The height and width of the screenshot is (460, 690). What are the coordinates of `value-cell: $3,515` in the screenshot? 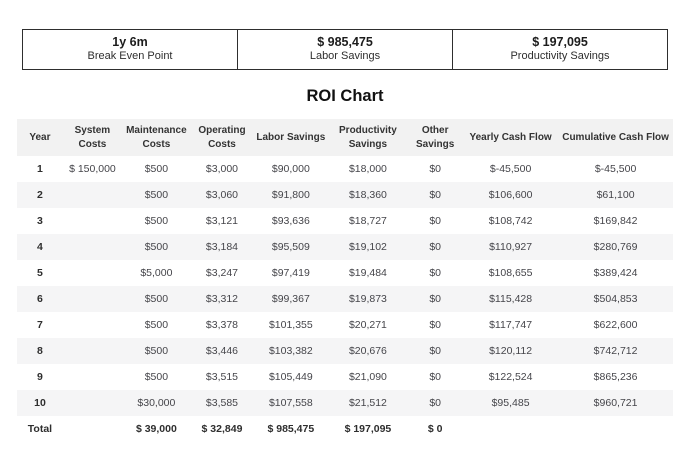 It's located at (222, 377).